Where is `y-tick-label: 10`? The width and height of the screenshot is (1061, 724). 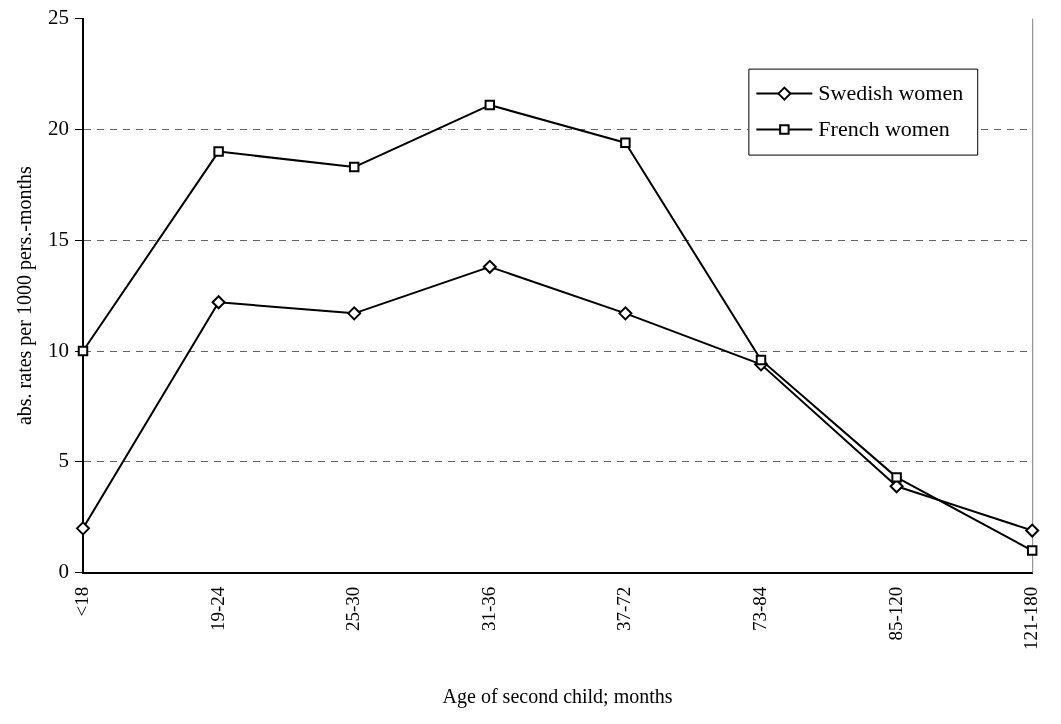
y-tick-label: 10 is located at coordinates (58, 349).